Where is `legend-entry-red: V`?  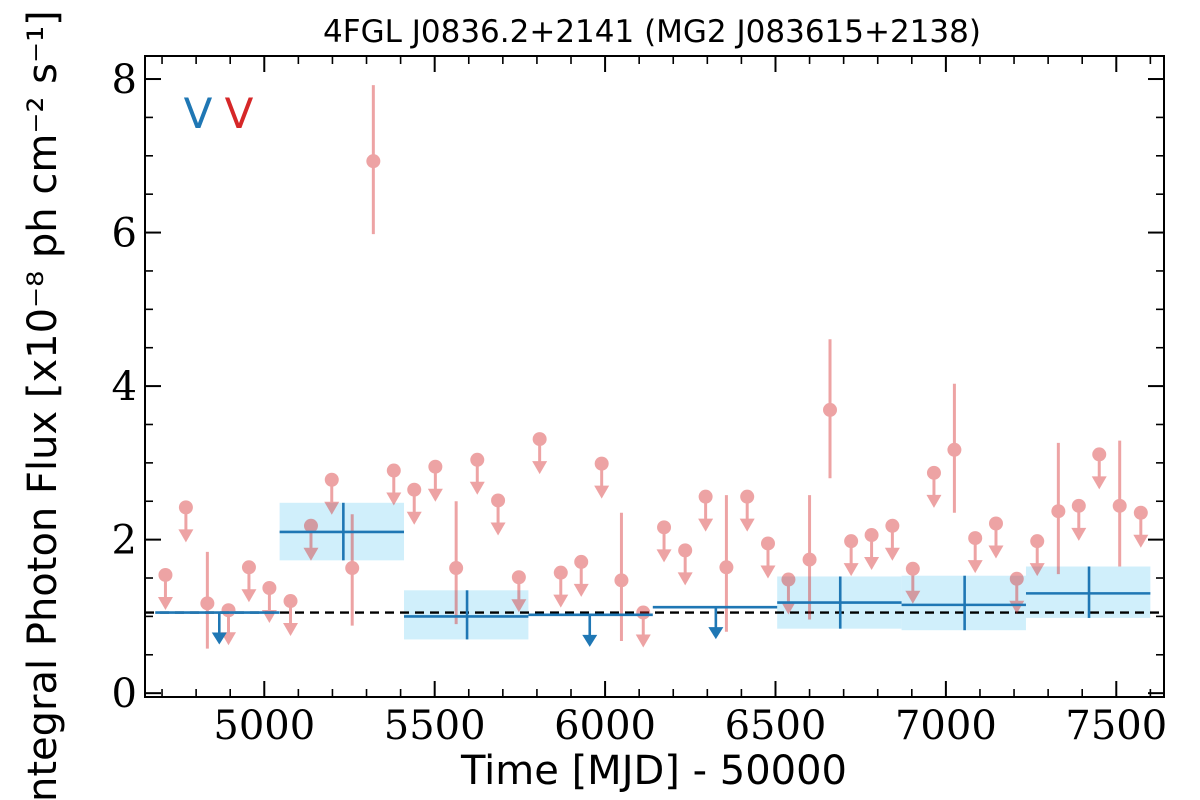
legend-entry-red: V is located at coordinates (239, 113).